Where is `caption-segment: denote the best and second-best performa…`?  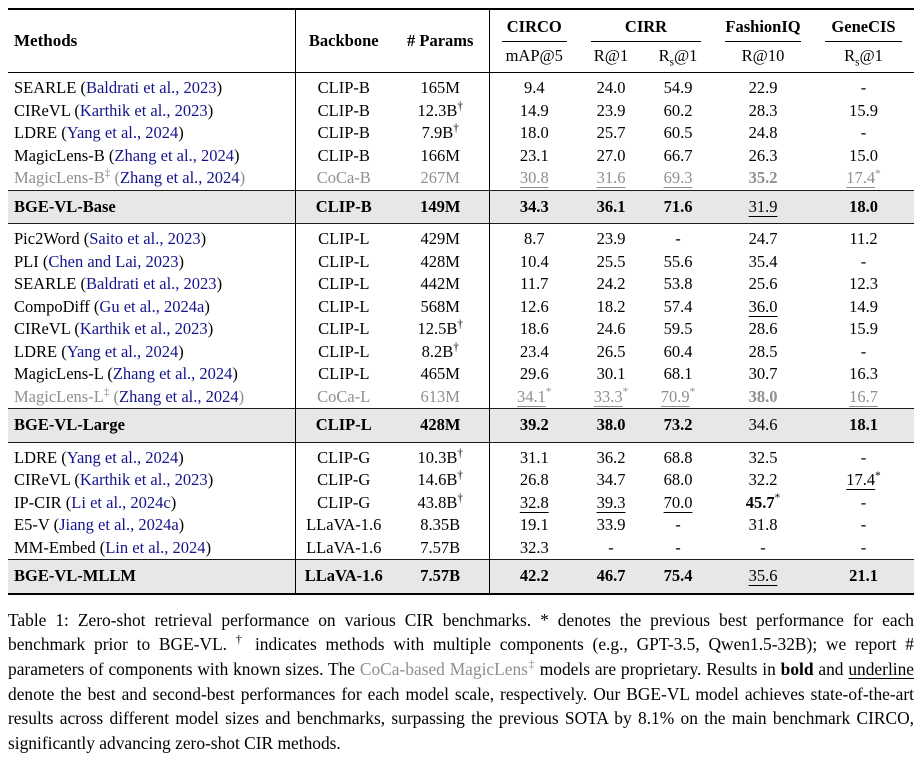
caption-segment: denote the best and second-best performa… is located at coordinates (461, 718).